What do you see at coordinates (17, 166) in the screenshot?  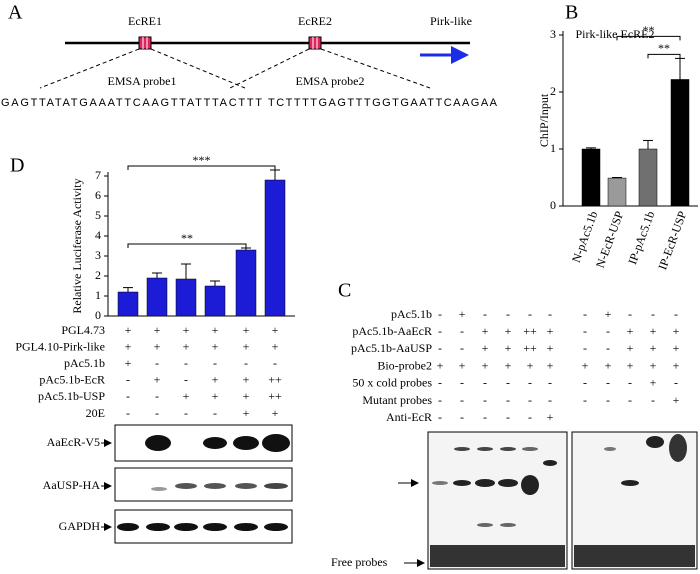 I see `panel-label: D` at bounding box center [17, 166].